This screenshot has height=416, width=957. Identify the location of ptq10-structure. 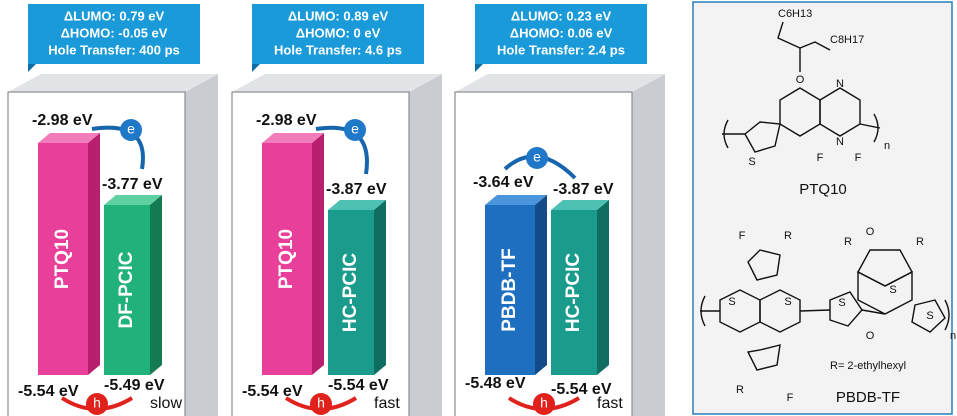
(801, 87).